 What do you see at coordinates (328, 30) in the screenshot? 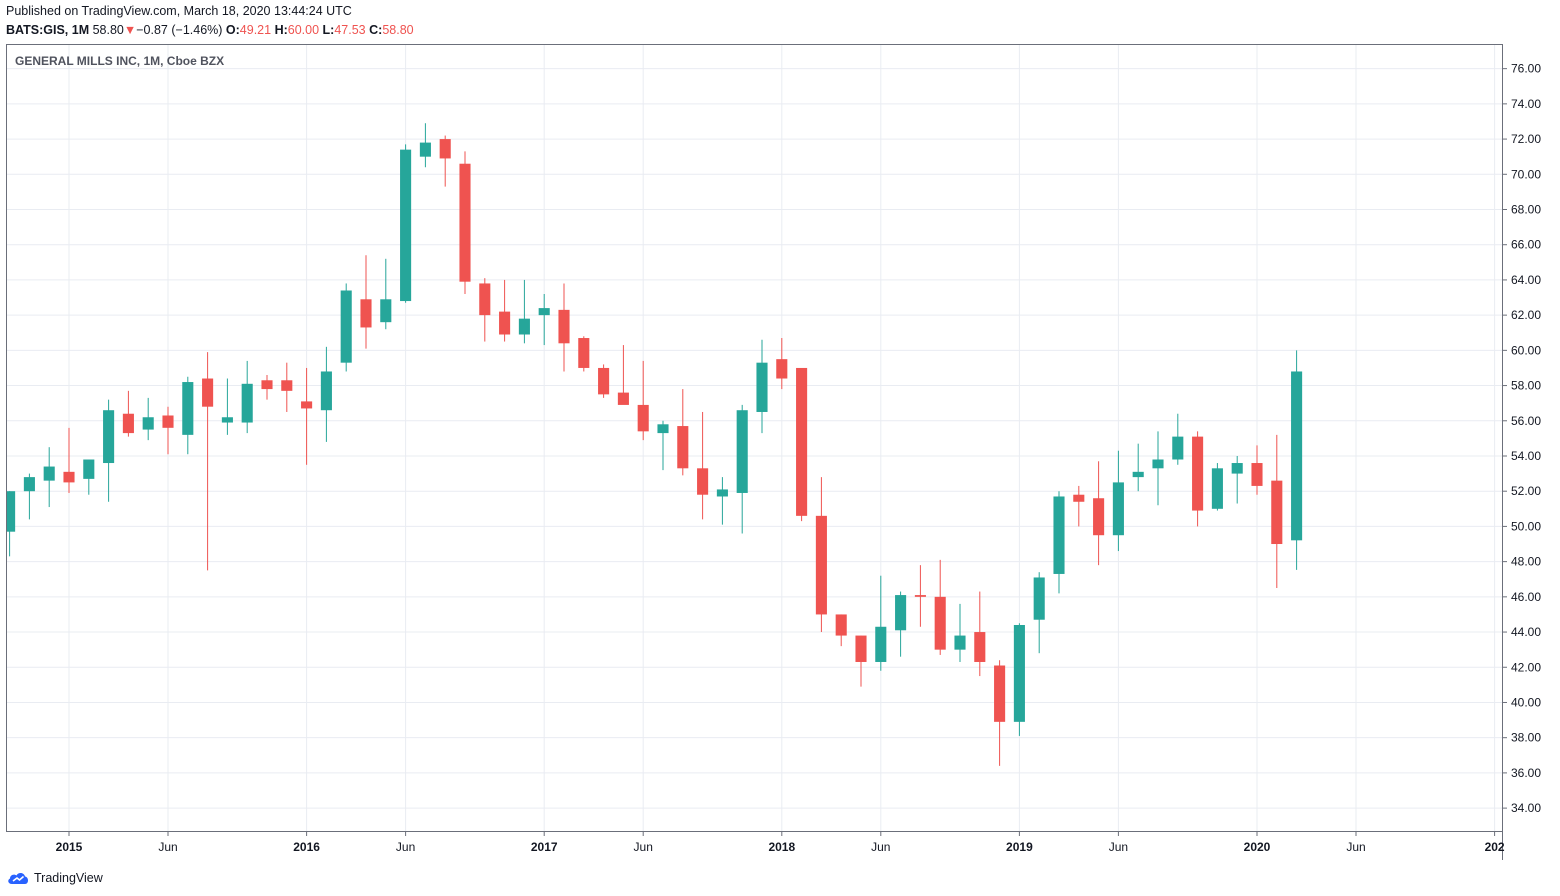
I see `low-label: L:` at bounding box center [328, 30].